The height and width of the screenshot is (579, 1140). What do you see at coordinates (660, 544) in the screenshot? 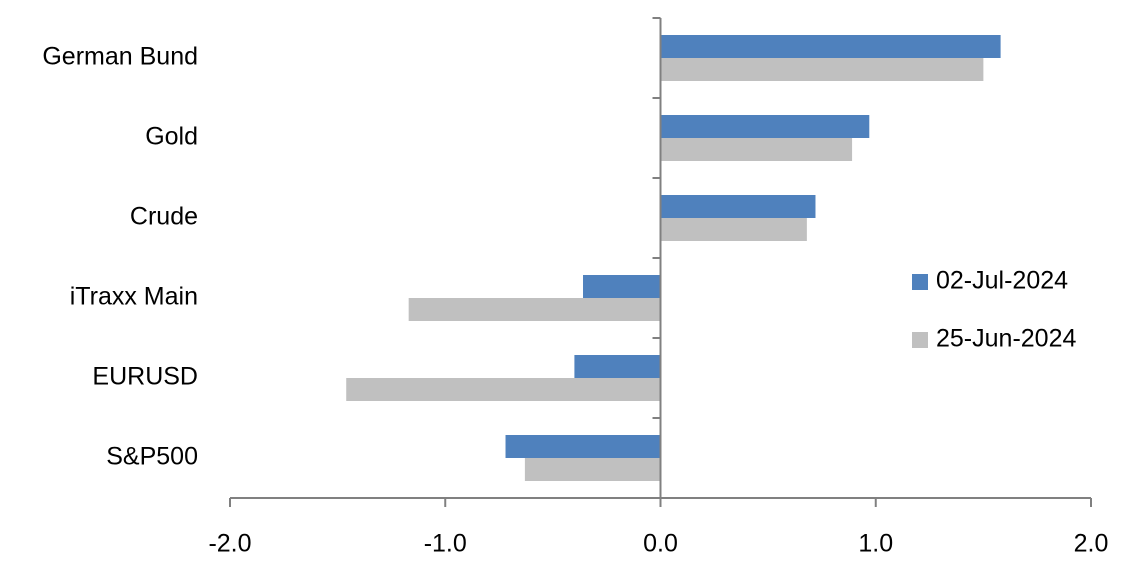
I see `x-tick-label: 0.0` at bounding box center [660, 544].